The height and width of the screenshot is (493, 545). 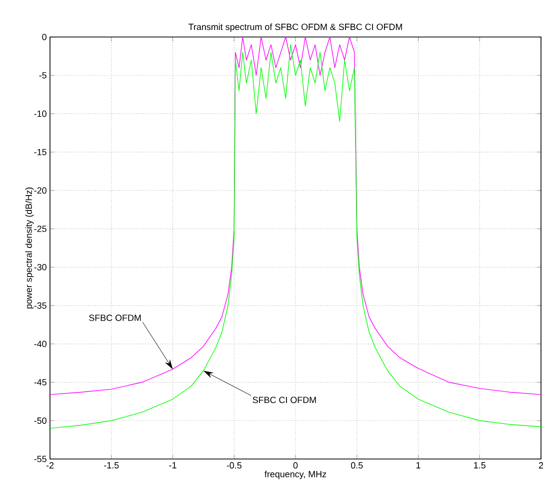 What do you see at coordinates (40, 267) in the screenshot?
I see `y-tick-label: -30` at bounding box center [40, 267].